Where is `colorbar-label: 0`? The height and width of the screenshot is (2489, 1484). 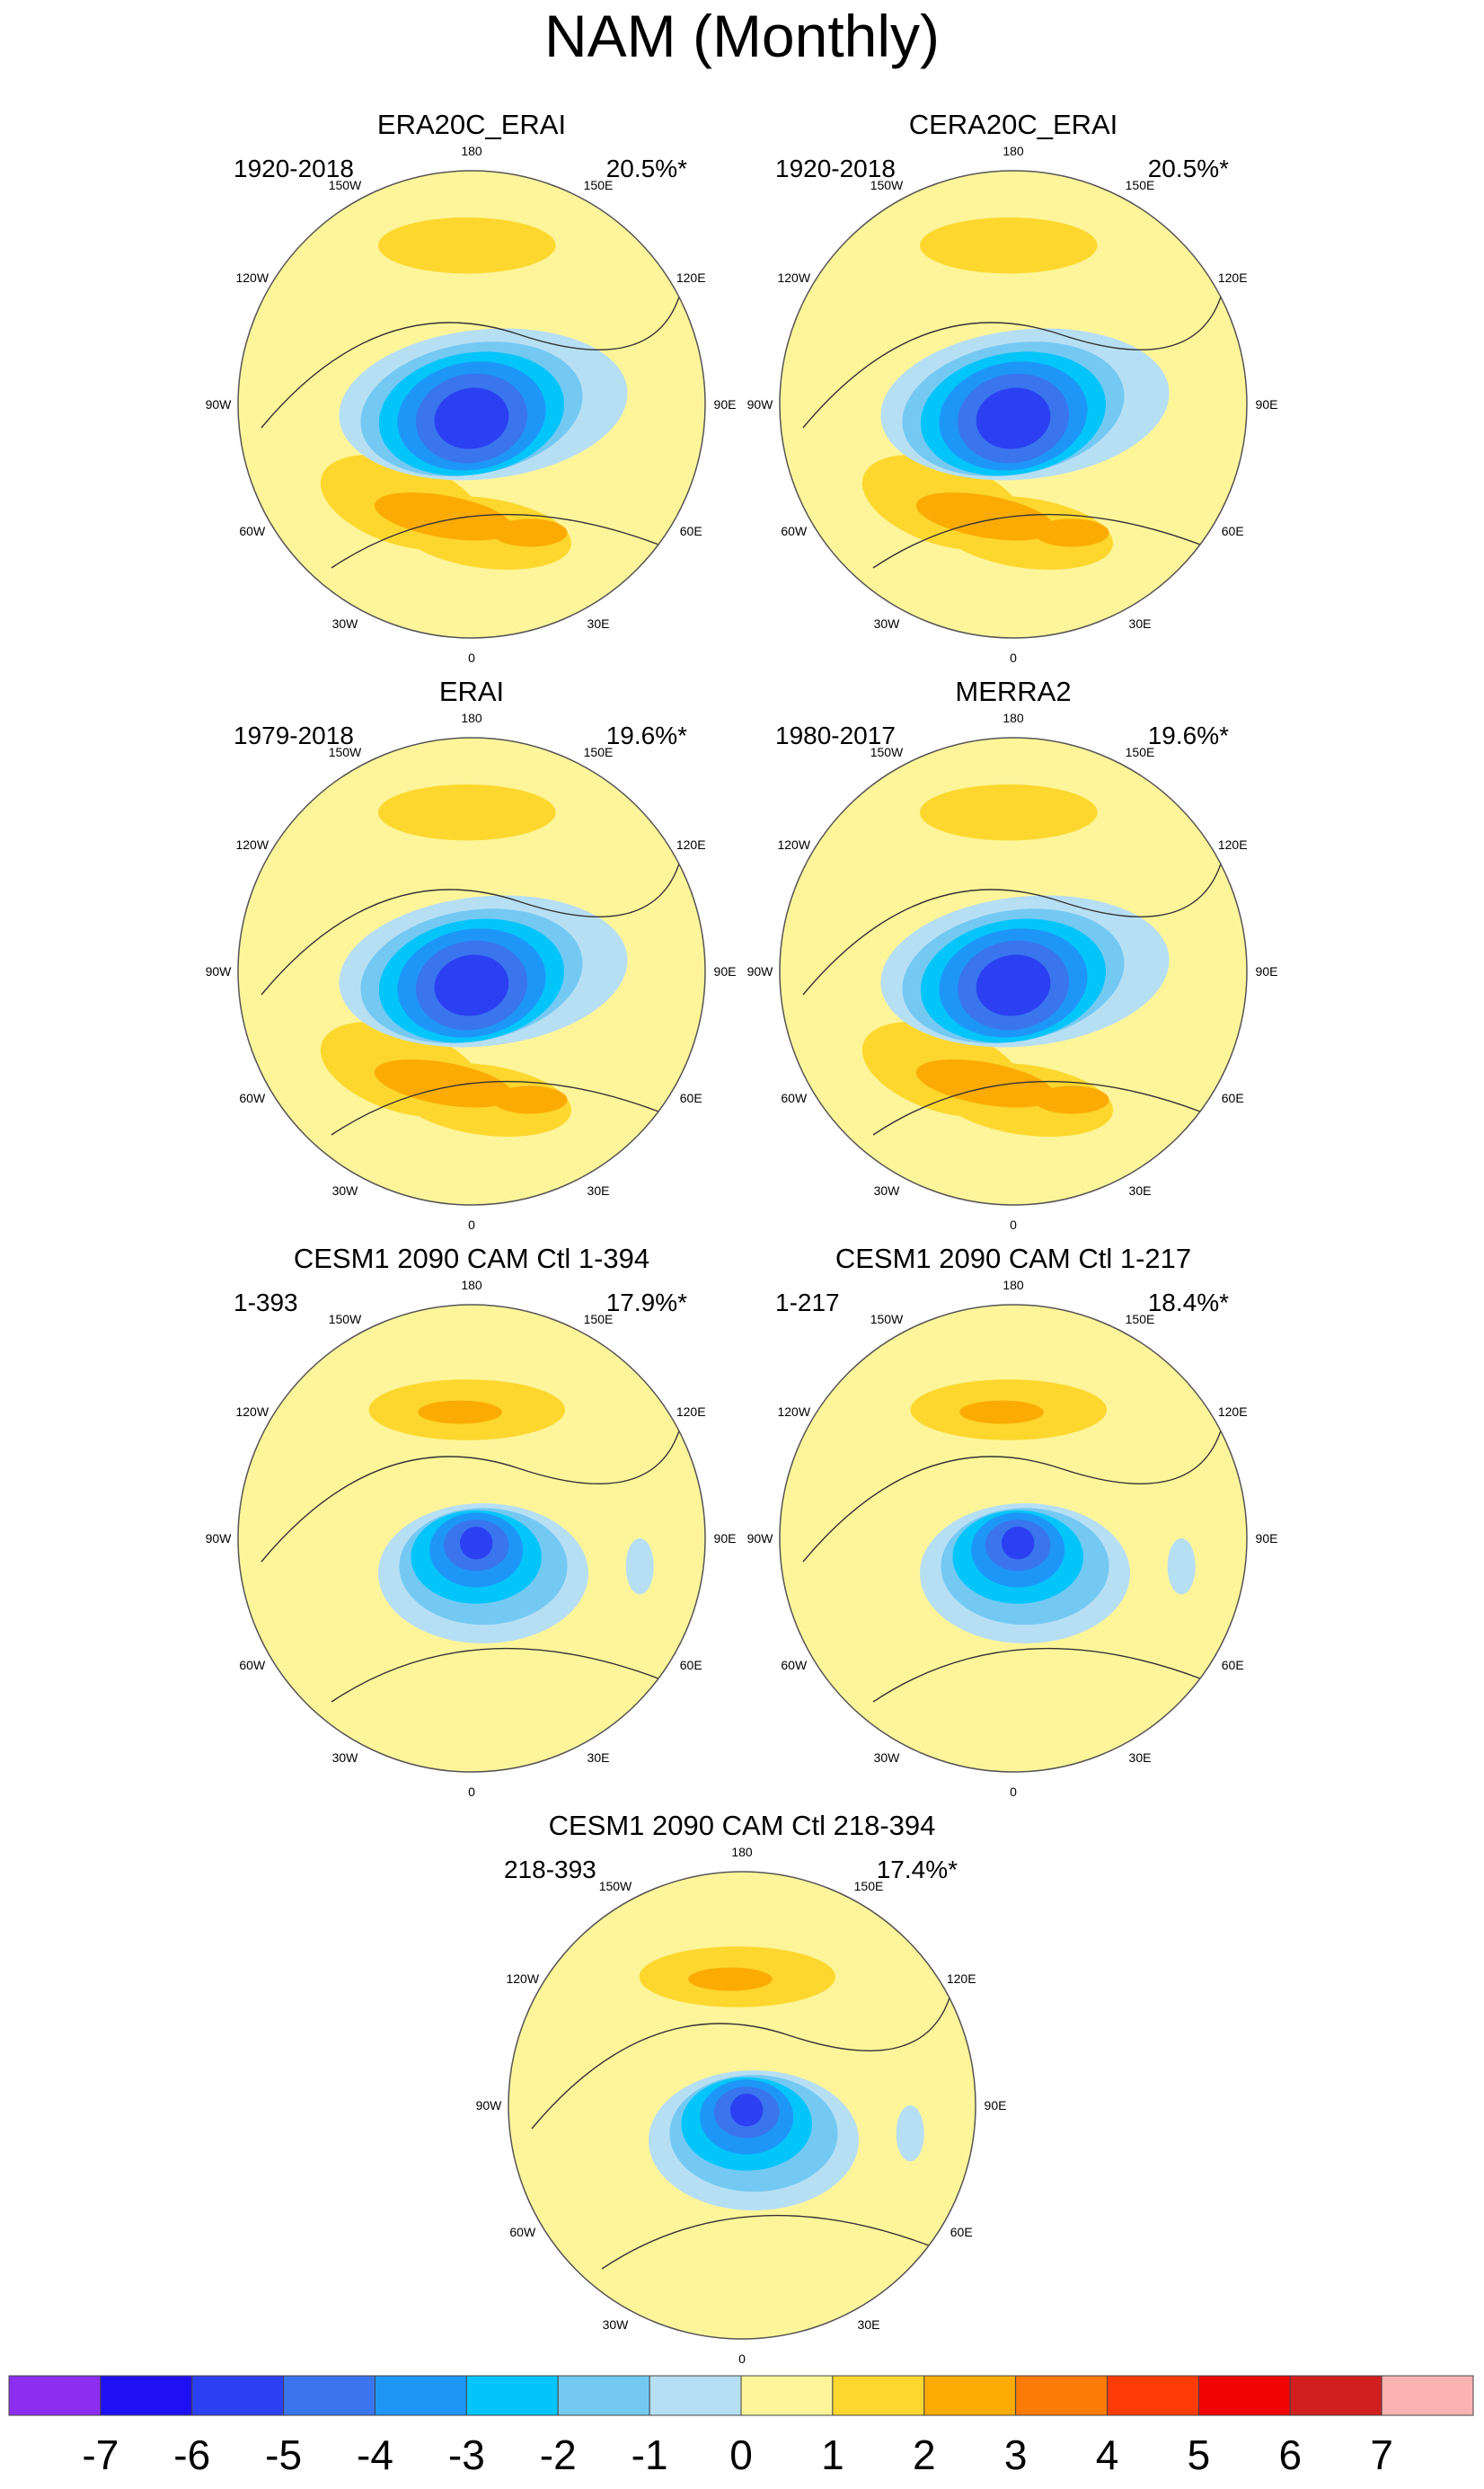
colorbar-label: 0 is located at coordinates (741, 2454).